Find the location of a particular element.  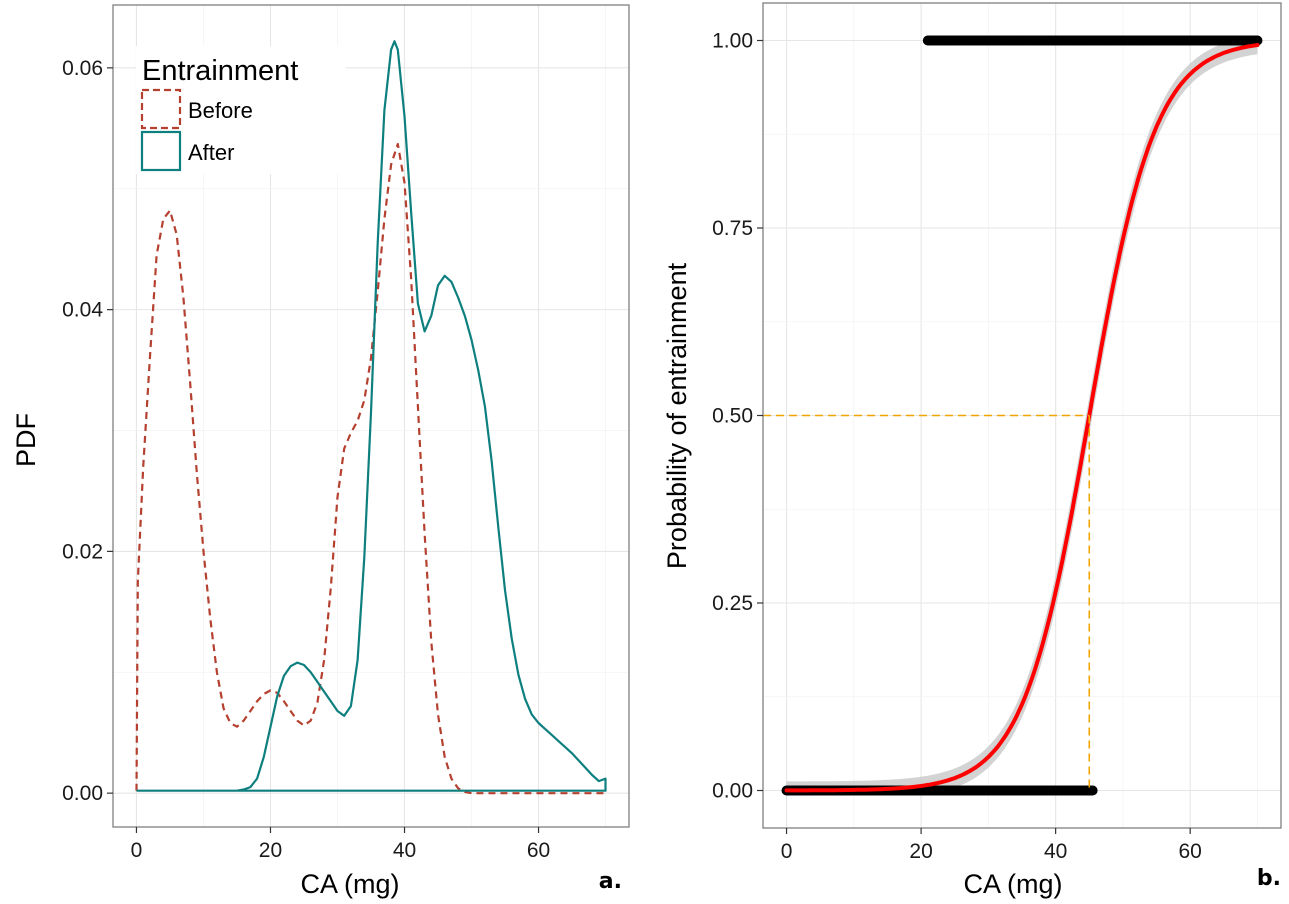

legend-label-after: After is located at coordinates (211, 152).